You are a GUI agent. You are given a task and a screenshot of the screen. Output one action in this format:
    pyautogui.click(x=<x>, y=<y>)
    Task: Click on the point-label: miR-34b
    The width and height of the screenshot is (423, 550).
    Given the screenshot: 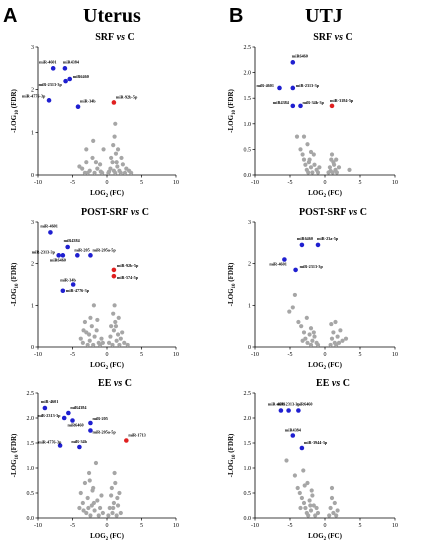 What is the action you would take?
    pyautogui.click(x=68, y=280)
    